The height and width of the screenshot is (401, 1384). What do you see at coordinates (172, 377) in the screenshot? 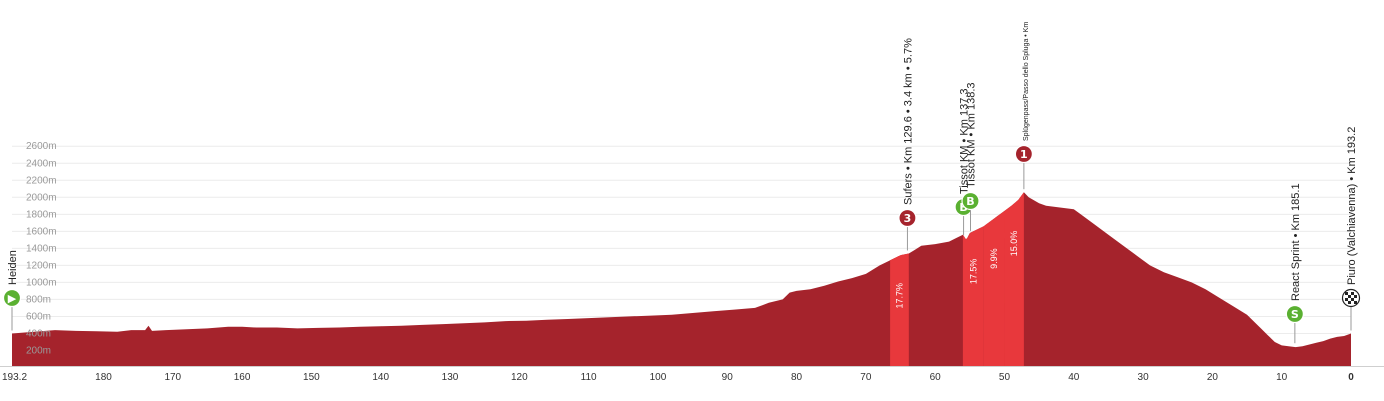
I see `x-tick-label: 170` at bounding box center [172, 377].